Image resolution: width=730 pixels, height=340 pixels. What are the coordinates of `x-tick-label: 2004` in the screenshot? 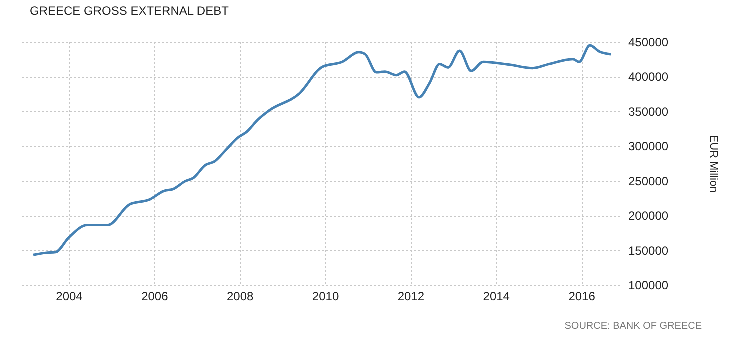 It's located at (70, 297).